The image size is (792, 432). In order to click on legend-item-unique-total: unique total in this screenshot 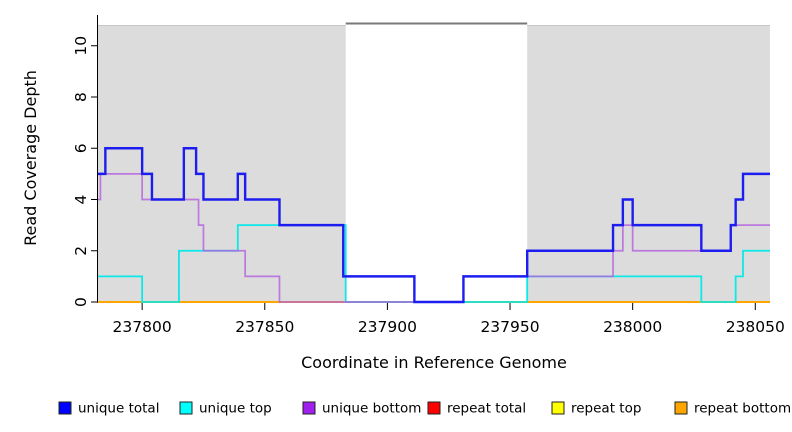, I will do `click(108, 409)`.